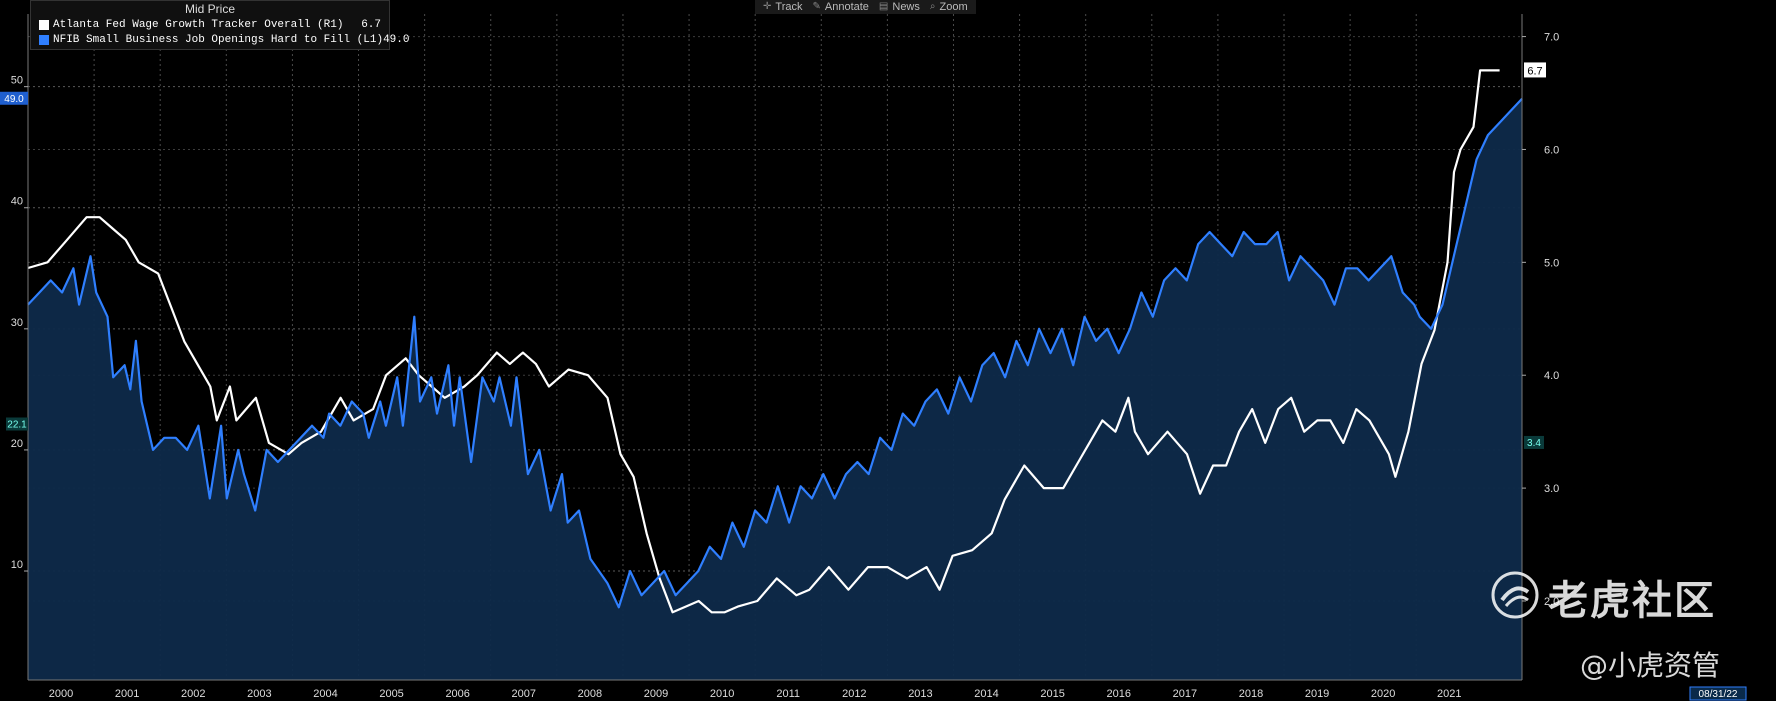 This screenshot has height=701, width=1776. What do you see at coordinates (1650, 665) in the screenshot?
I see `watermark-handle: @小虎资管` at bounding box center [1650, 665].